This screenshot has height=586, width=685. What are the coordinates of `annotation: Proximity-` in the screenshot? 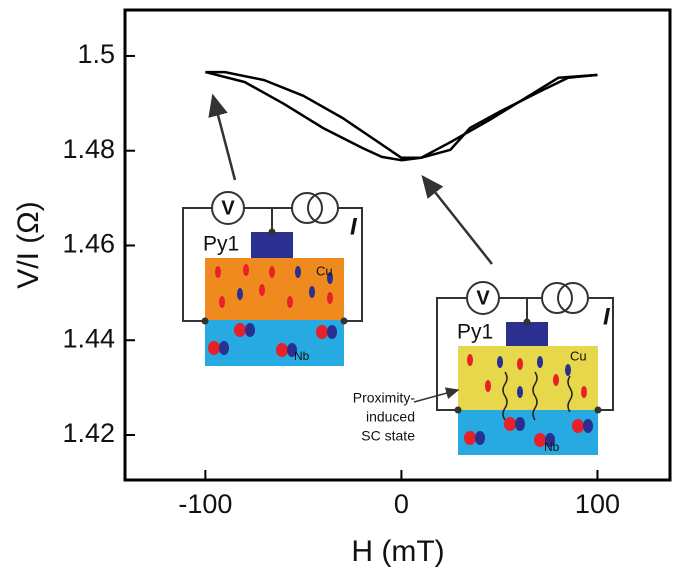 It's located at (384, 398).